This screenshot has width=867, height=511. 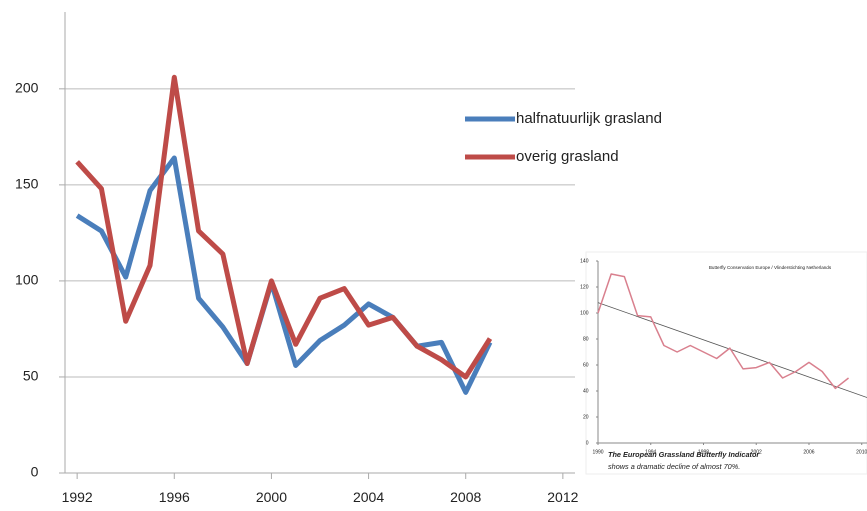 I want to click on x-tick-label: 2004, so click(x=368, y=497).